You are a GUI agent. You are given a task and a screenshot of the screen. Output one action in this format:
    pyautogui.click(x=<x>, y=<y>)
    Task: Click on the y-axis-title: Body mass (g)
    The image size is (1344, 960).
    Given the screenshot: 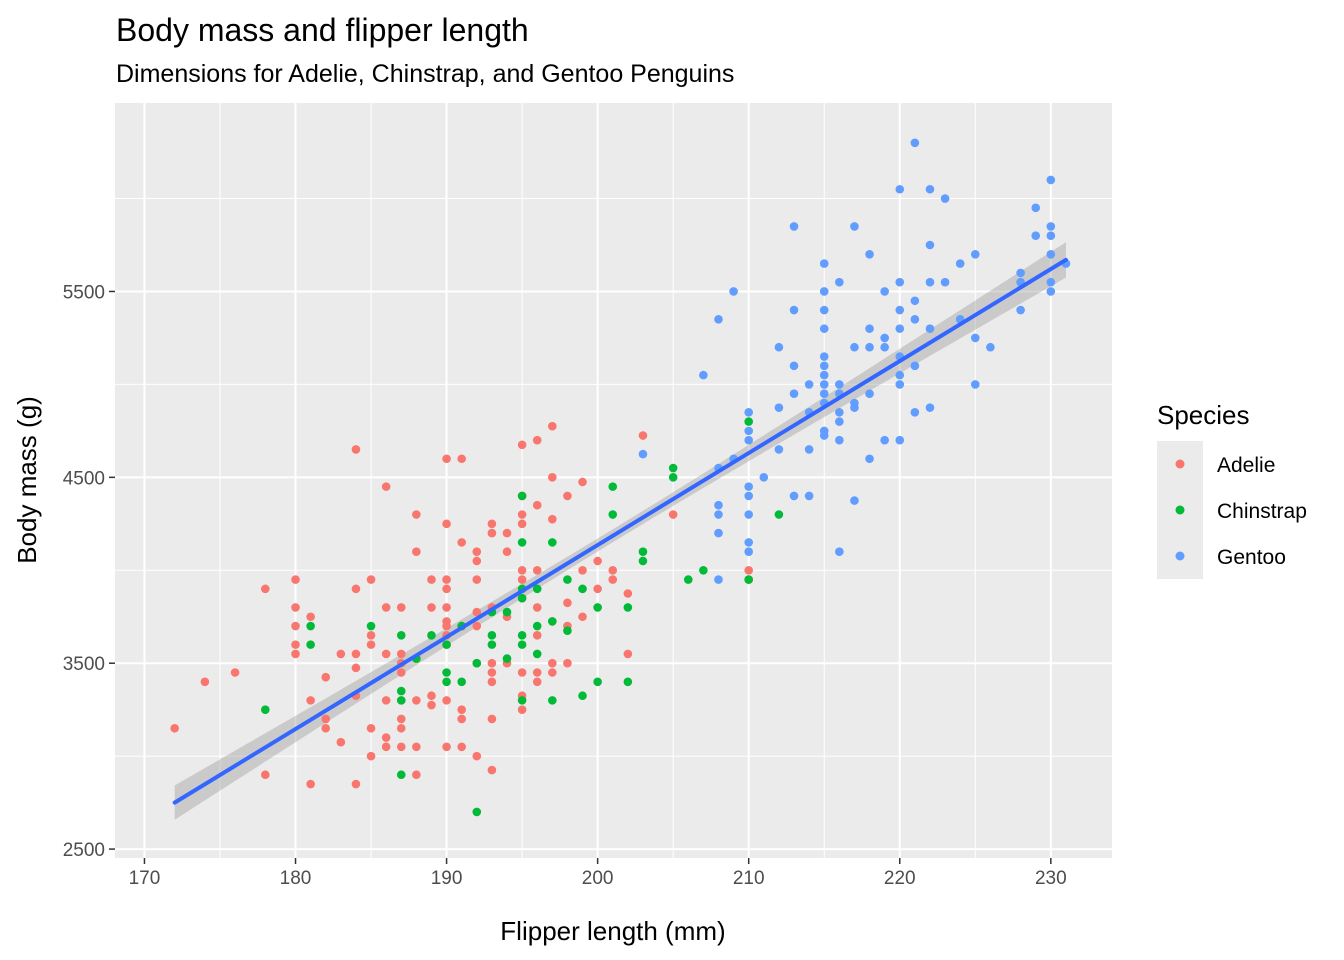 What is the action you would take?
    pyautogui.click(x=27, y=480)
    